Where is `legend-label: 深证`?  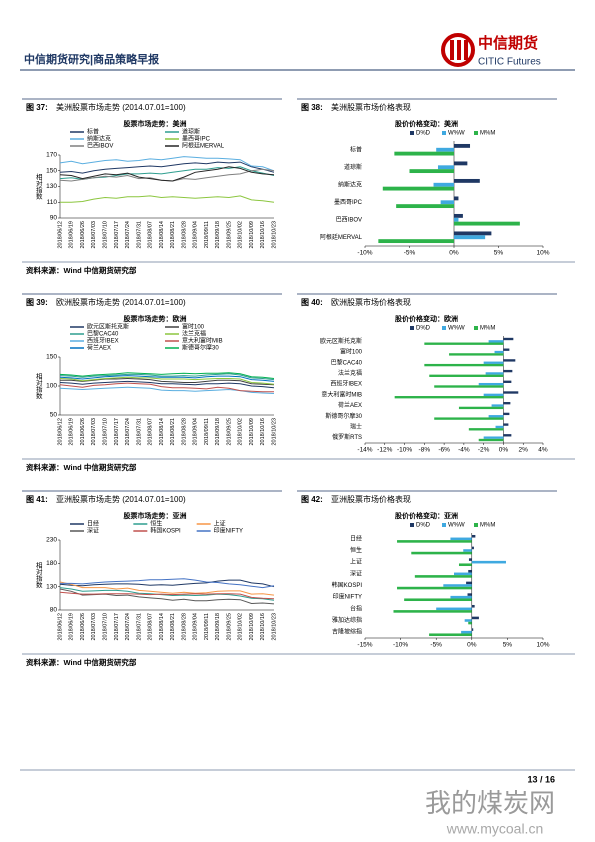 legend-label: 深证 is located at coordinates (93, 531).